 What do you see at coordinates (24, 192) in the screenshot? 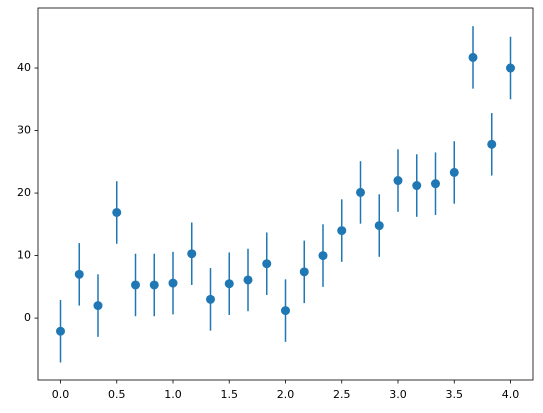
I see `y-tick-label: 20` at bounding box center [24, 192].